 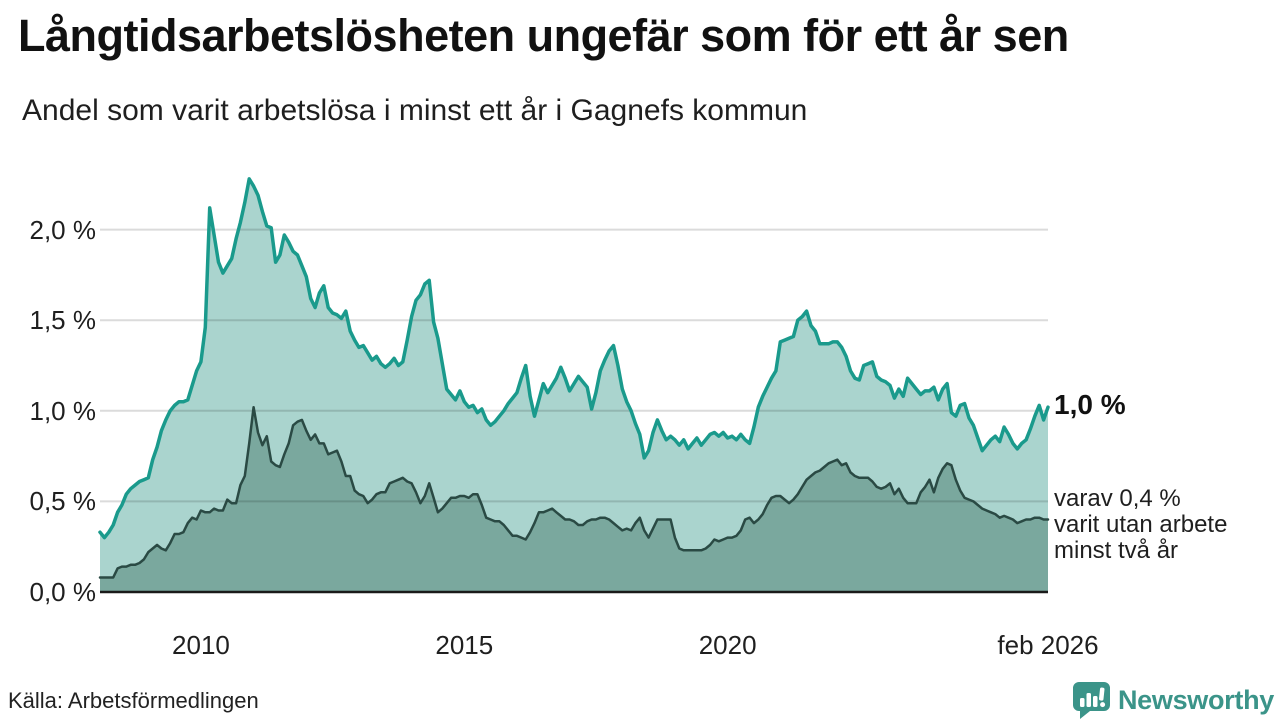 What do you see at coordinates (1117, 498) in the screenshot?
I see `end-value-label-secondary-line1: varav 0,4 %` at bounding box center [1117, 498].